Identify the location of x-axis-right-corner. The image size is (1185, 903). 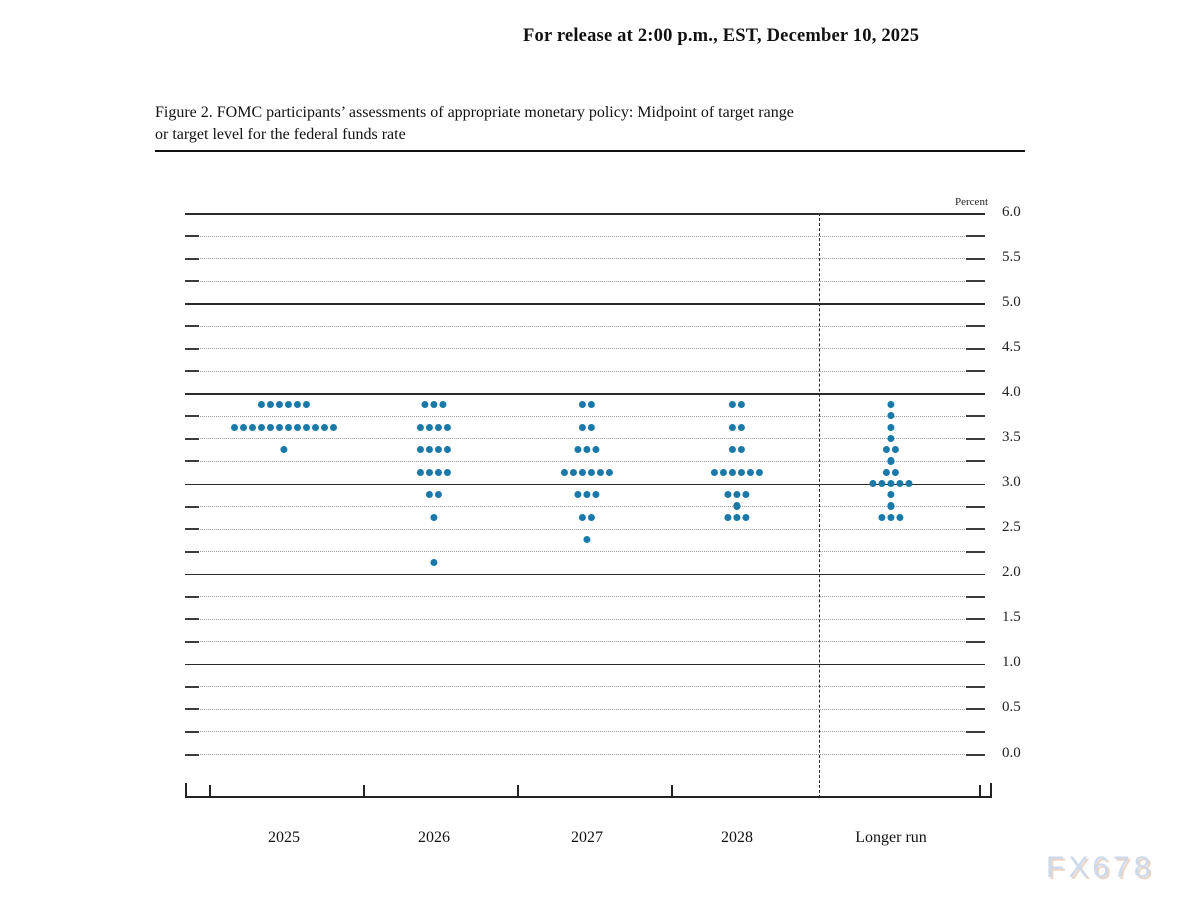
(991, 789).